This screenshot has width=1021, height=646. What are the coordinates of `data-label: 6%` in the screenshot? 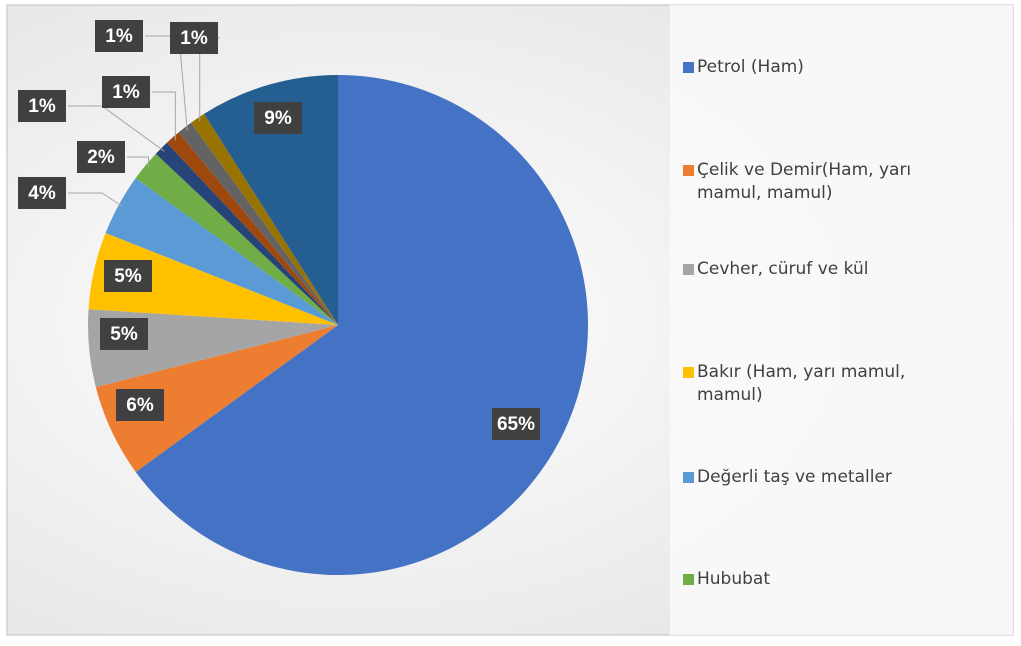 It's located at (140, 405).